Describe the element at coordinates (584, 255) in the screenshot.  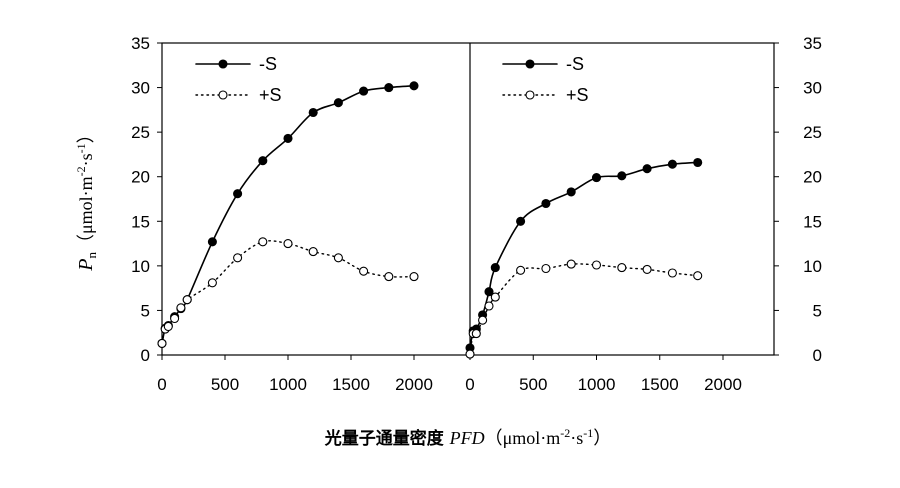
I see `series-line-minus-s` at that location.